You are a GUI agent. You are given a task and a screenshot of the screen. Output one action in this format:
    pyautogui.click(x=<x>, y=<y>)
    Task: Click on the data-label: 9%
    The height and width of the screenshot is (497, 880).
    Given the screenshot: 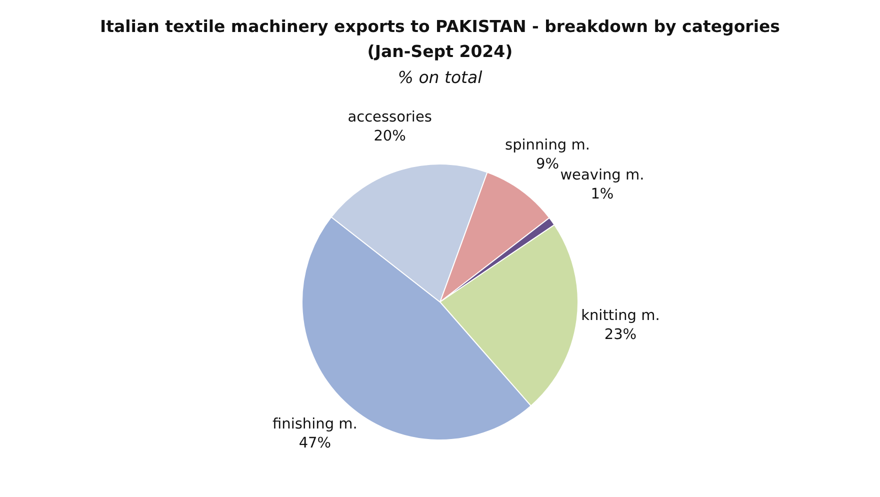 What is the action you would take?
    pyautogui.click(x=547, y=164)
    